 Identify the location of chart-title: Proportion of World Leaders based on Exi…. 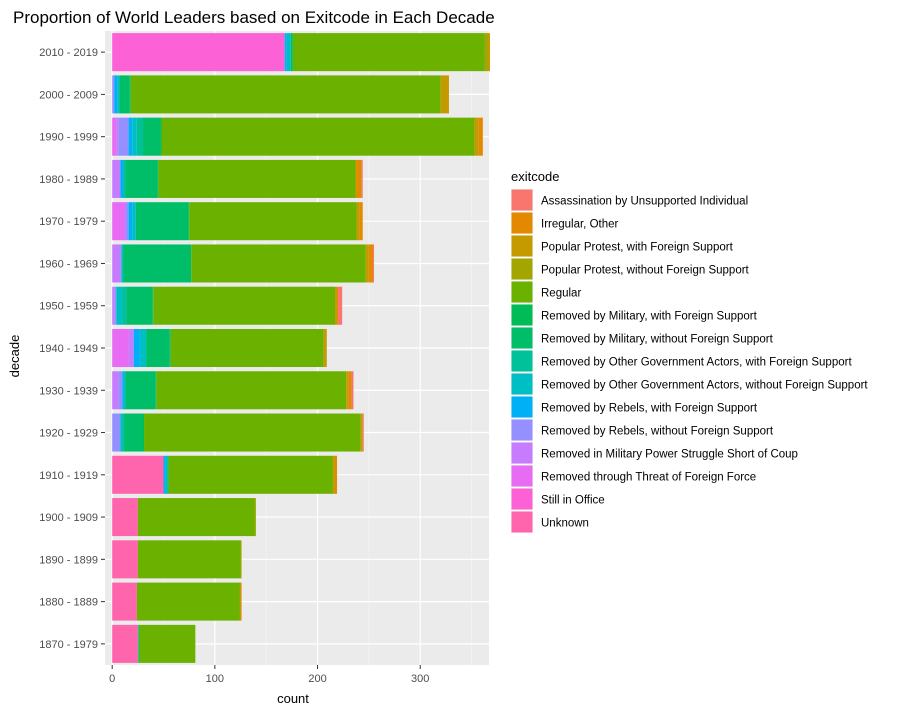
(254, 17).